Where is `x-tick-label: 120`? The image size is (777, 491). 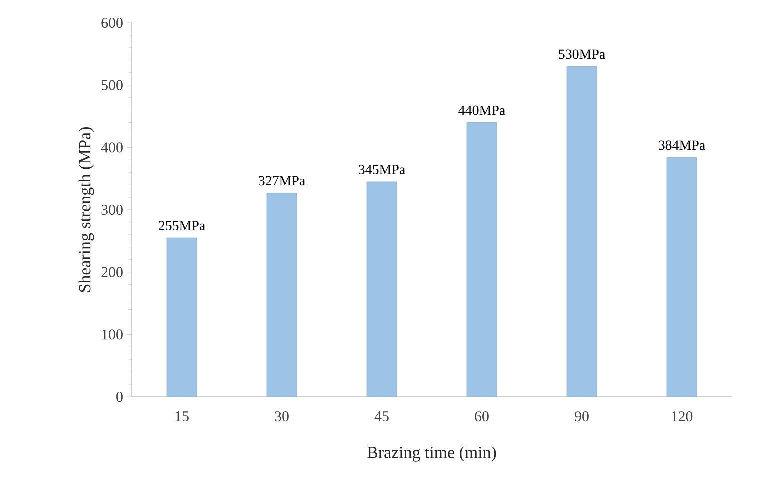
x-tick-label: 120 is located at coordinates (682, 417).